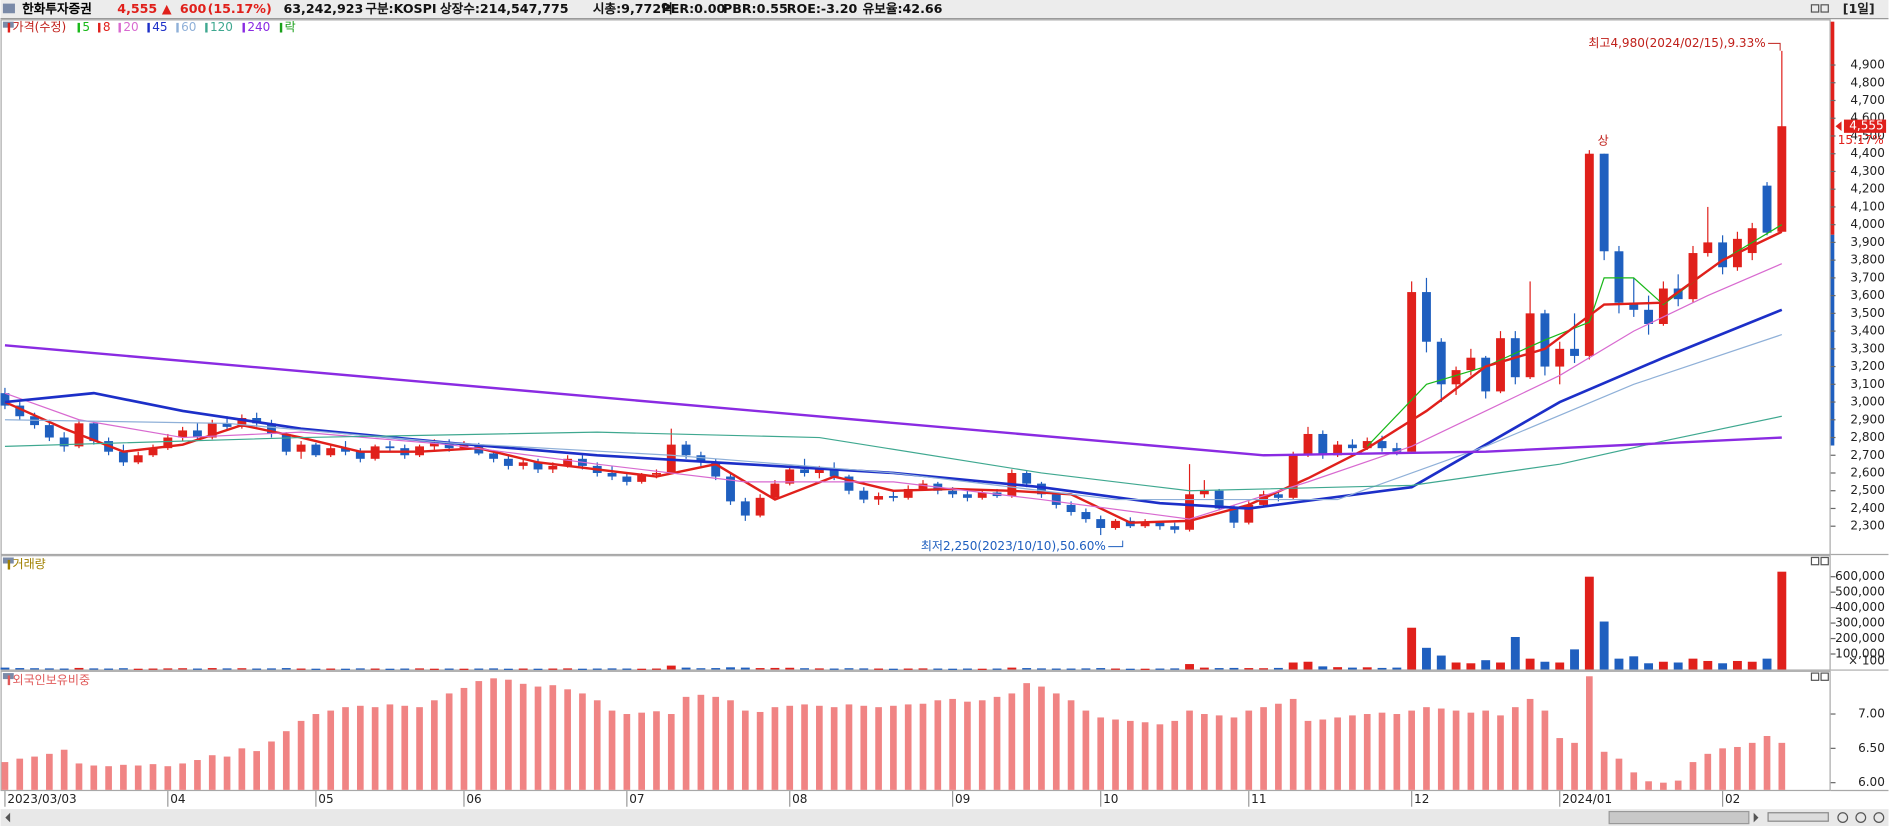  What do you see at coordinates (1860, 607) in the screenshot?
I see `y-tick-label: 400,000` at bounding box center [1860, 607].